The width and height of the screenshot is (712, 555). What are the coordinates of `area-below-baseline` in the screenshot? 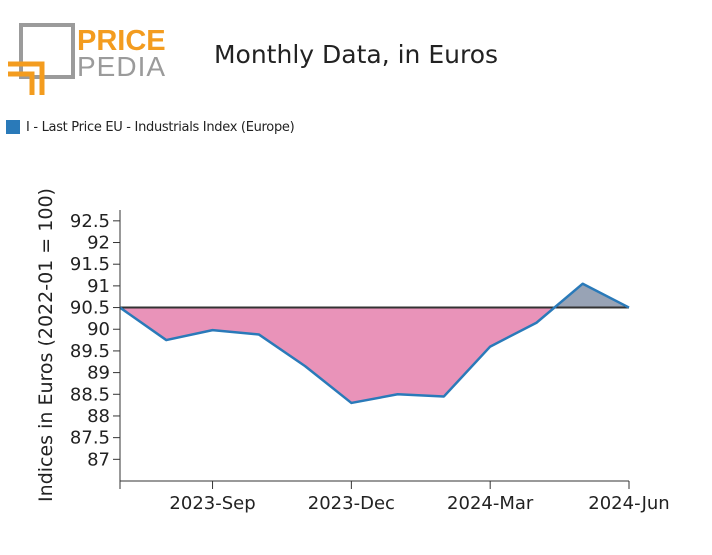 It's located at (337, 355).